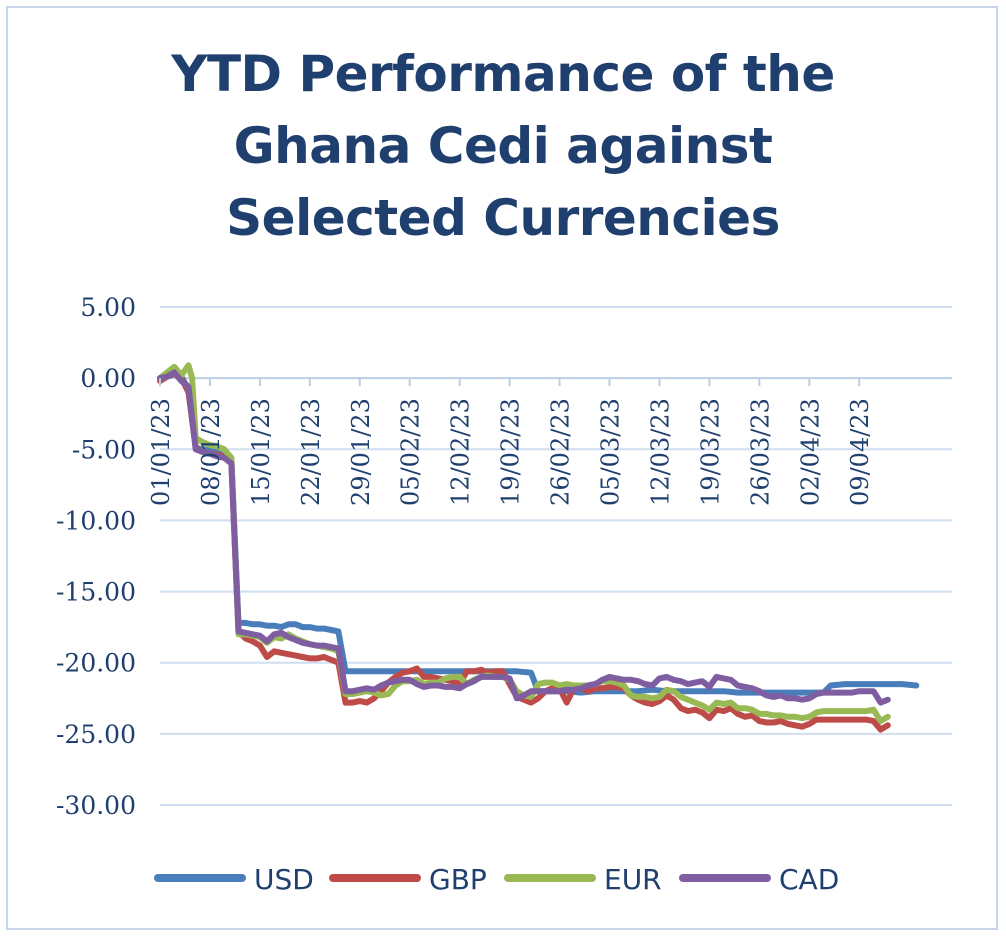 The image size is (1006, 938). What do you see at coordinates (161, 452) in the screenshot?
I see `x-tick-label: 01/01/23` at bounding box center [161, 452].